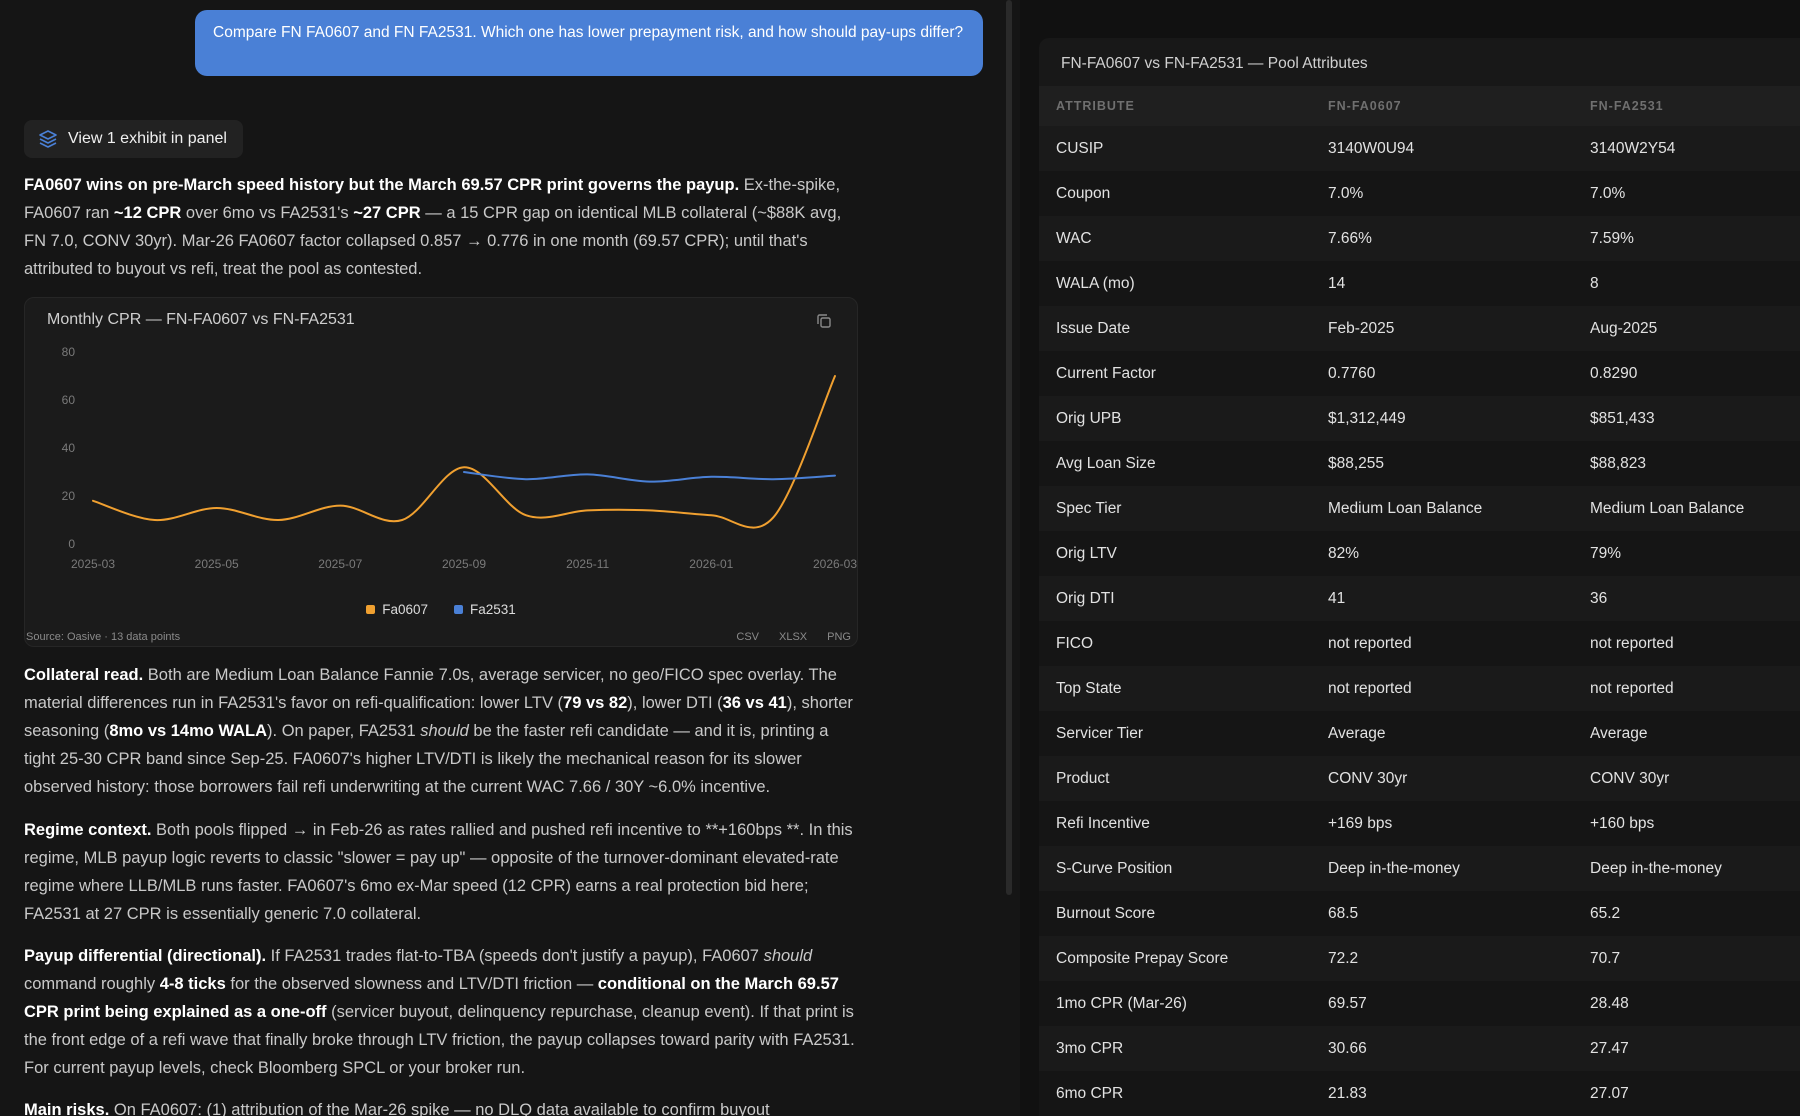  Describe the element at coordinates (1183, 148) in the screenshot. I see `attribute-name-cell: CUSIP` at that location.